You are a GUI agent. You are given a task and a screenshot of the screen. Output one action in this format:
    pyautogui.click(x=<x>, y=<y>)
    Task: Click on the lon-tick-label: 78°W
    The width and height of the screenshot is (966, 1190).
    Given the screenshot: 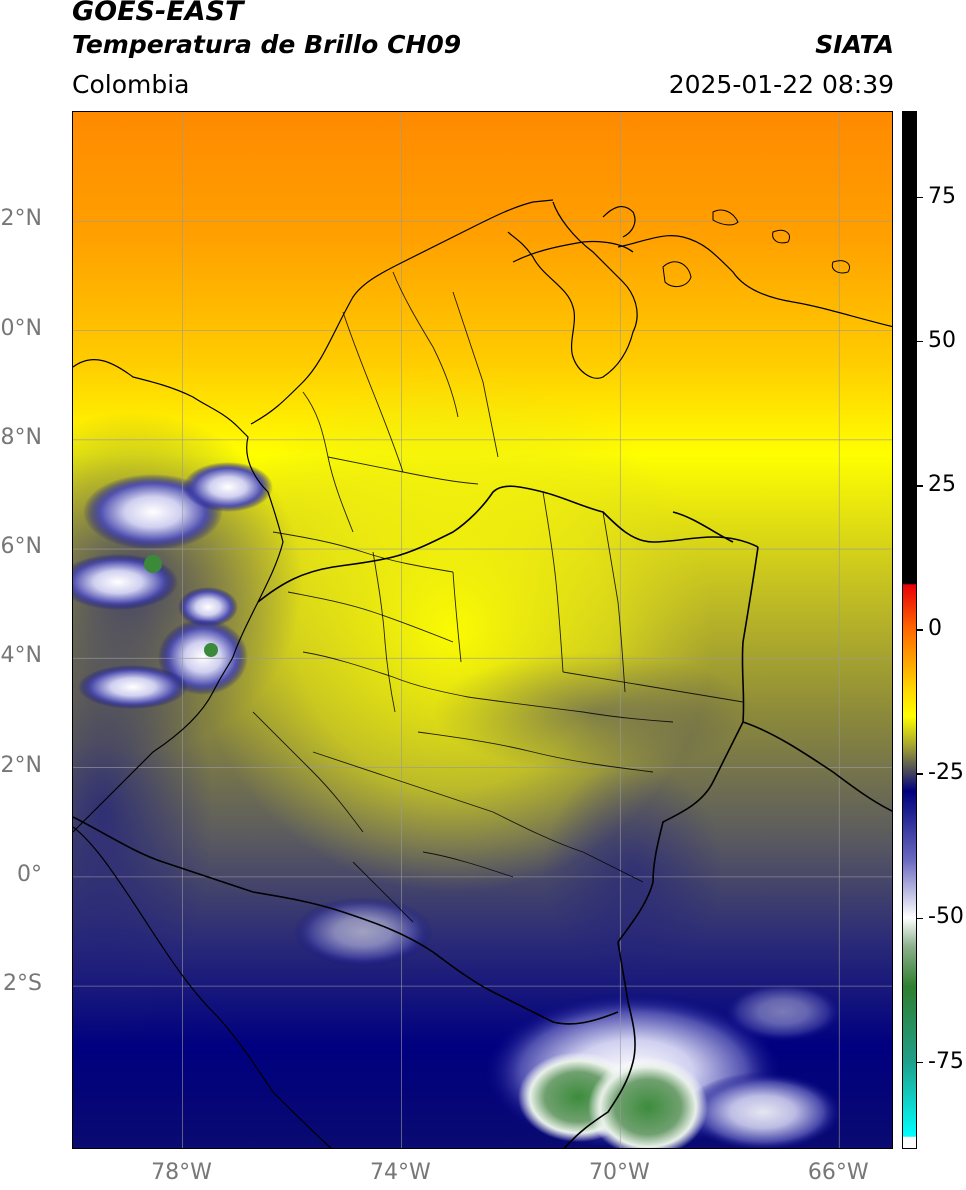 What is the action you would take?
    pyautogui.click(x=181, y=1172)
    